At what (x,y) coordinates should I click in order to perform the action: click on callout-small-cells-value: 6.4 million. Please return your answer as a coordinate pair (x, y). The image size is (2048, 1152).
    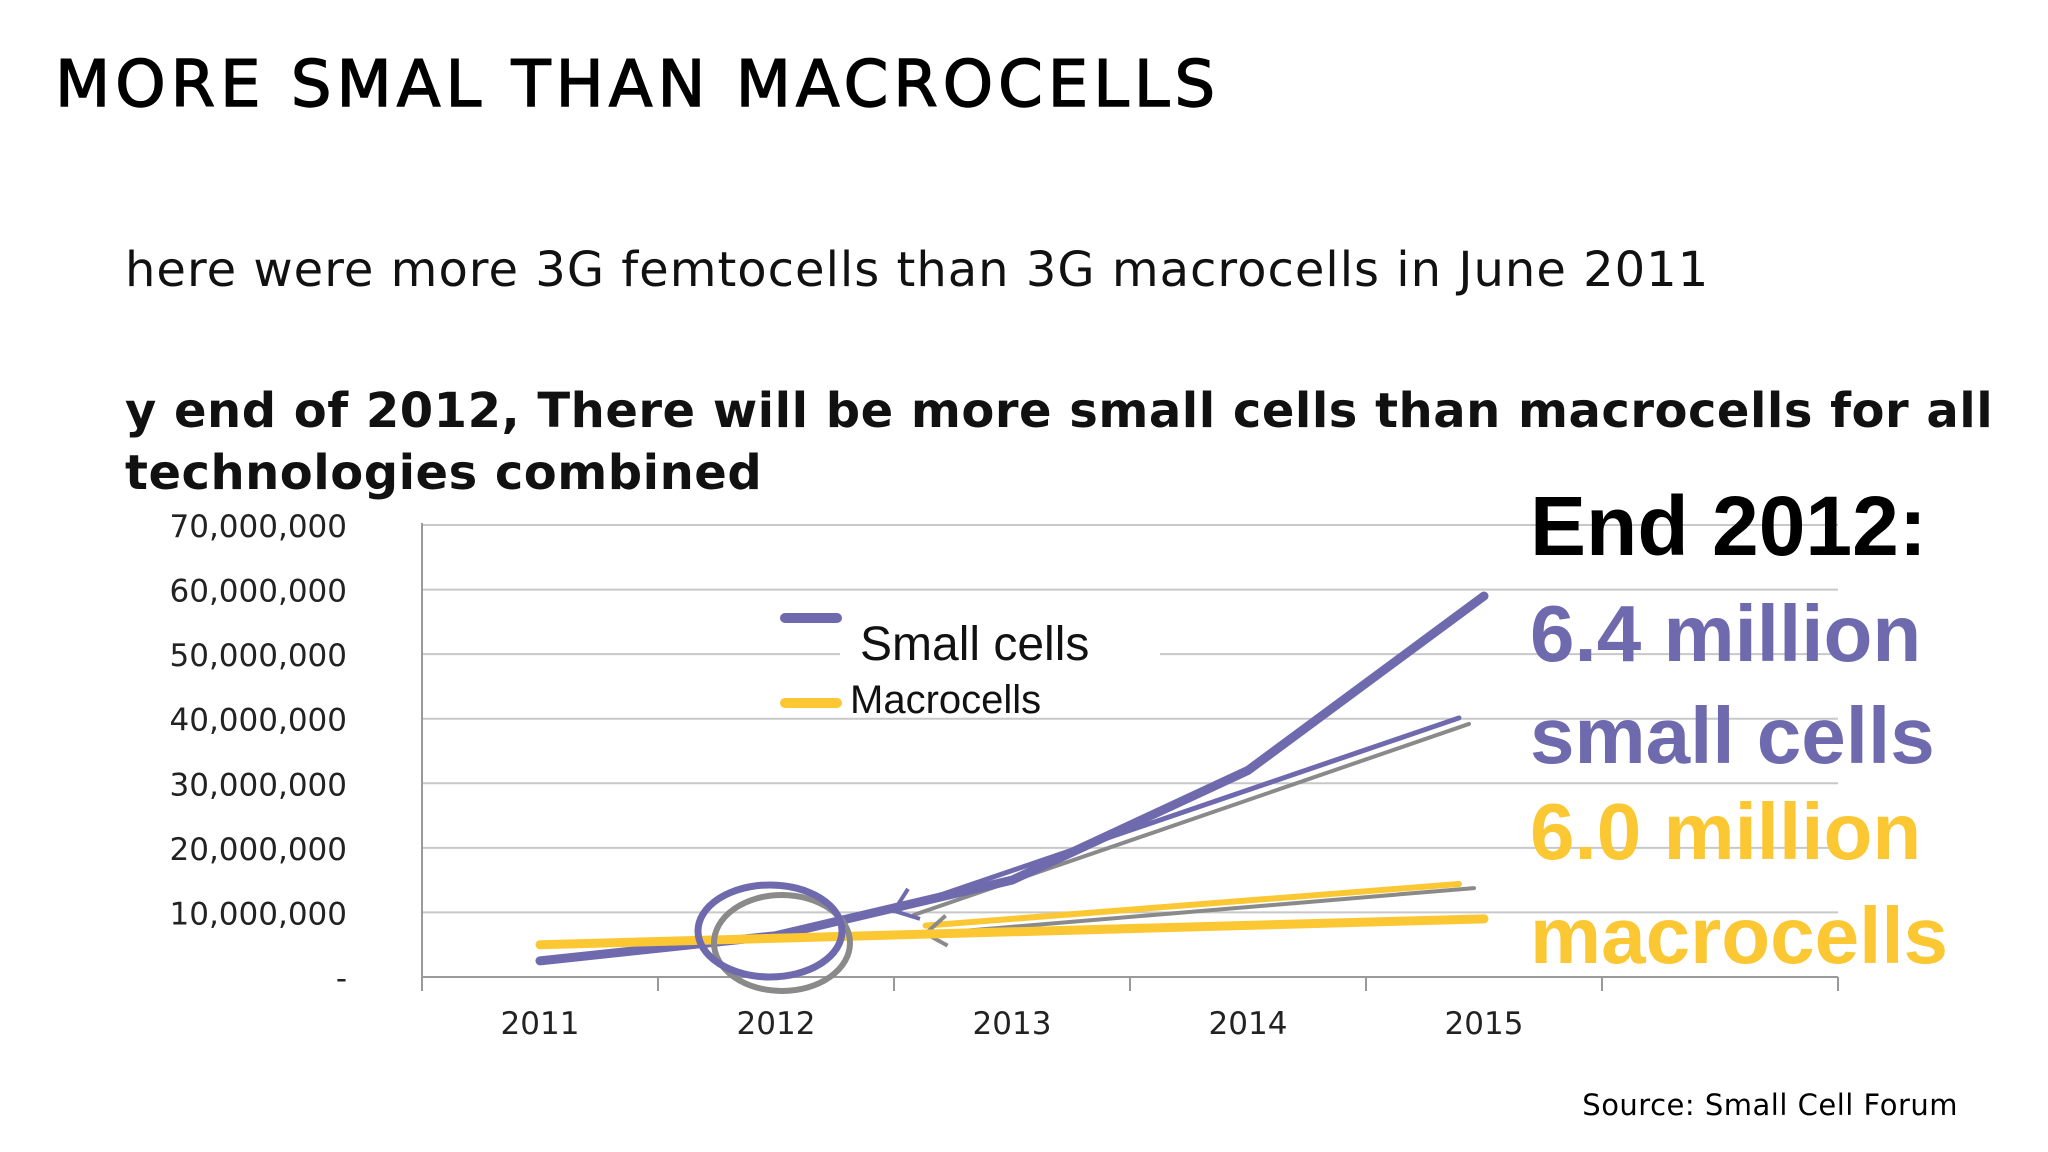
    Looking at the image, I should click on (1726, 633).